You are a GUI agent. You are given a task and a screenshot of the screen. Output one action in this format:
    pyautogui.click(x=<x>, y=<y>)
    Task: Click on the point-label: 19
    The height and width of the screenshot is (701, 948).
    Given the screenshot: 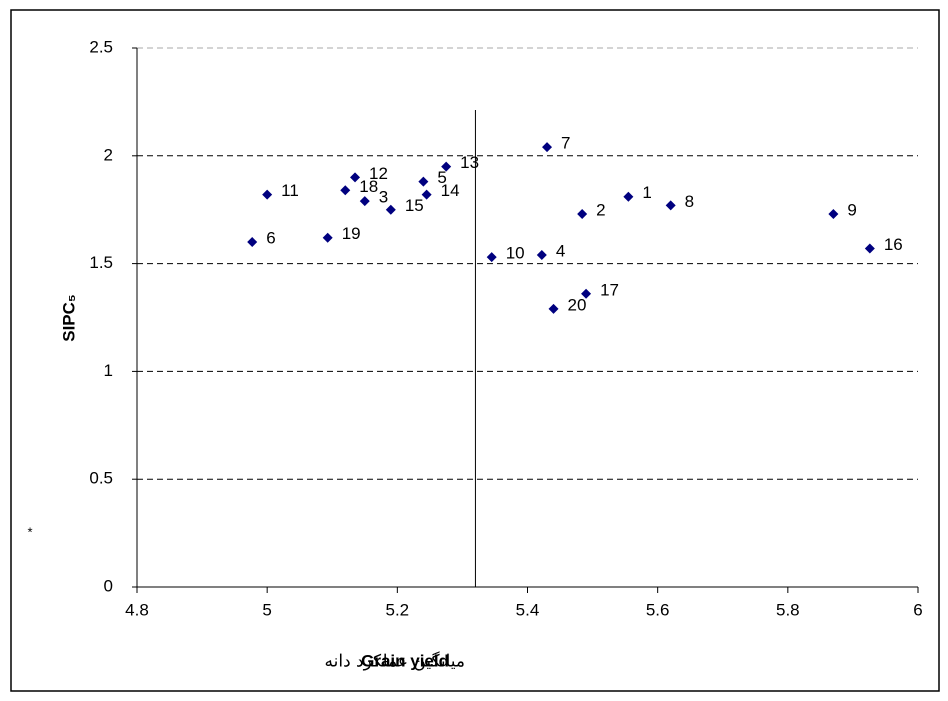 What is the action you would take?
    pyautogui.click(x=351, y=233)
    